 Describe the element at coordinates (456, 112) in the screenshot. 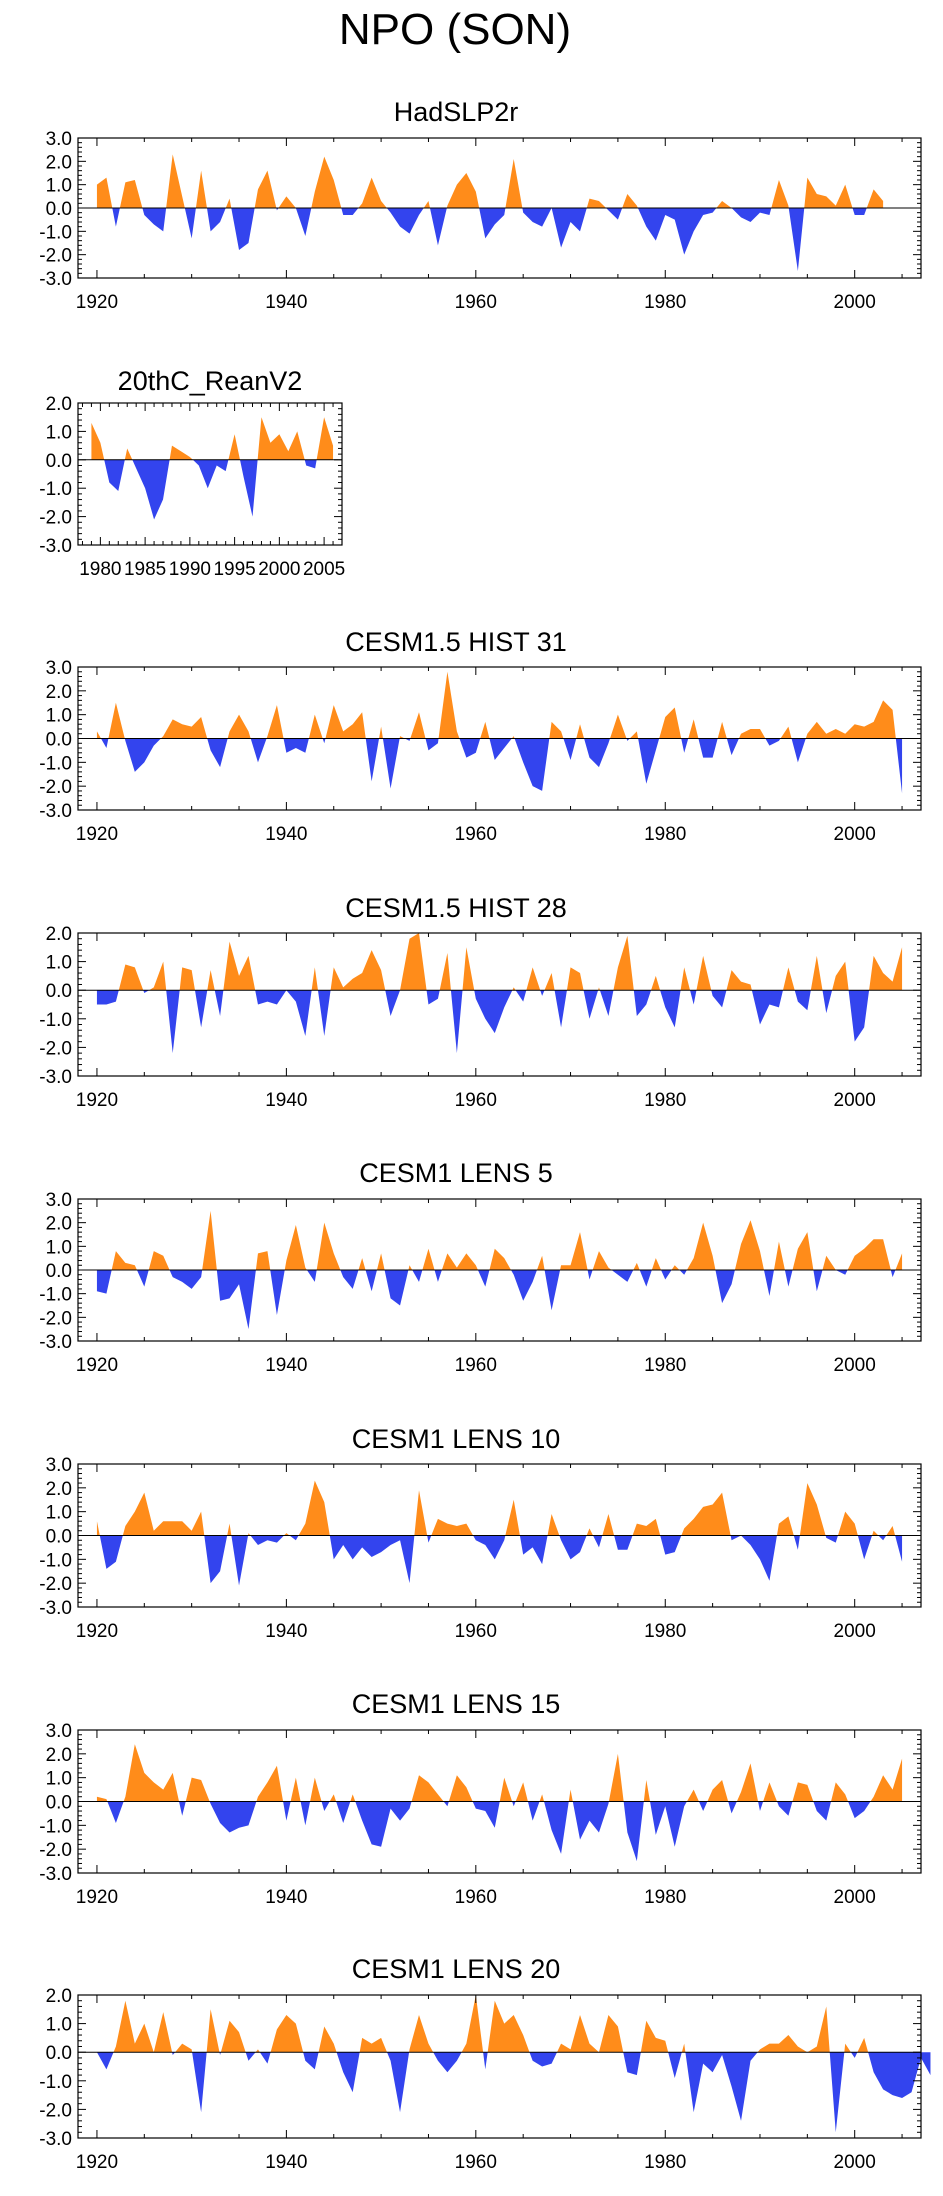

I see `panel-title: HadSLP2r` at that location.